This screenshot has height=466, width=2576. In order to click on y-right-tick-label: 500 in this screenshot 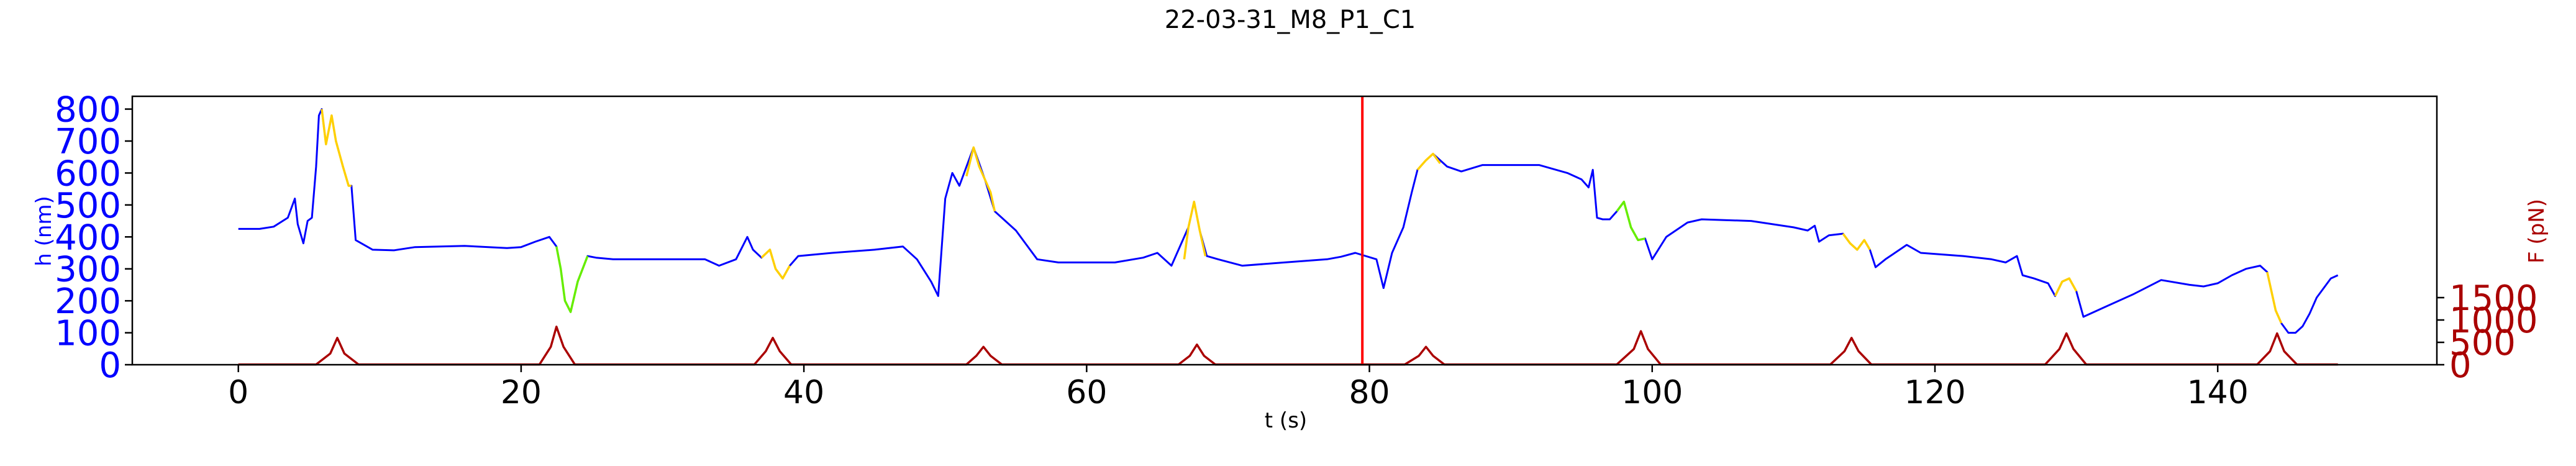, I will do `click(2482, 343)`.